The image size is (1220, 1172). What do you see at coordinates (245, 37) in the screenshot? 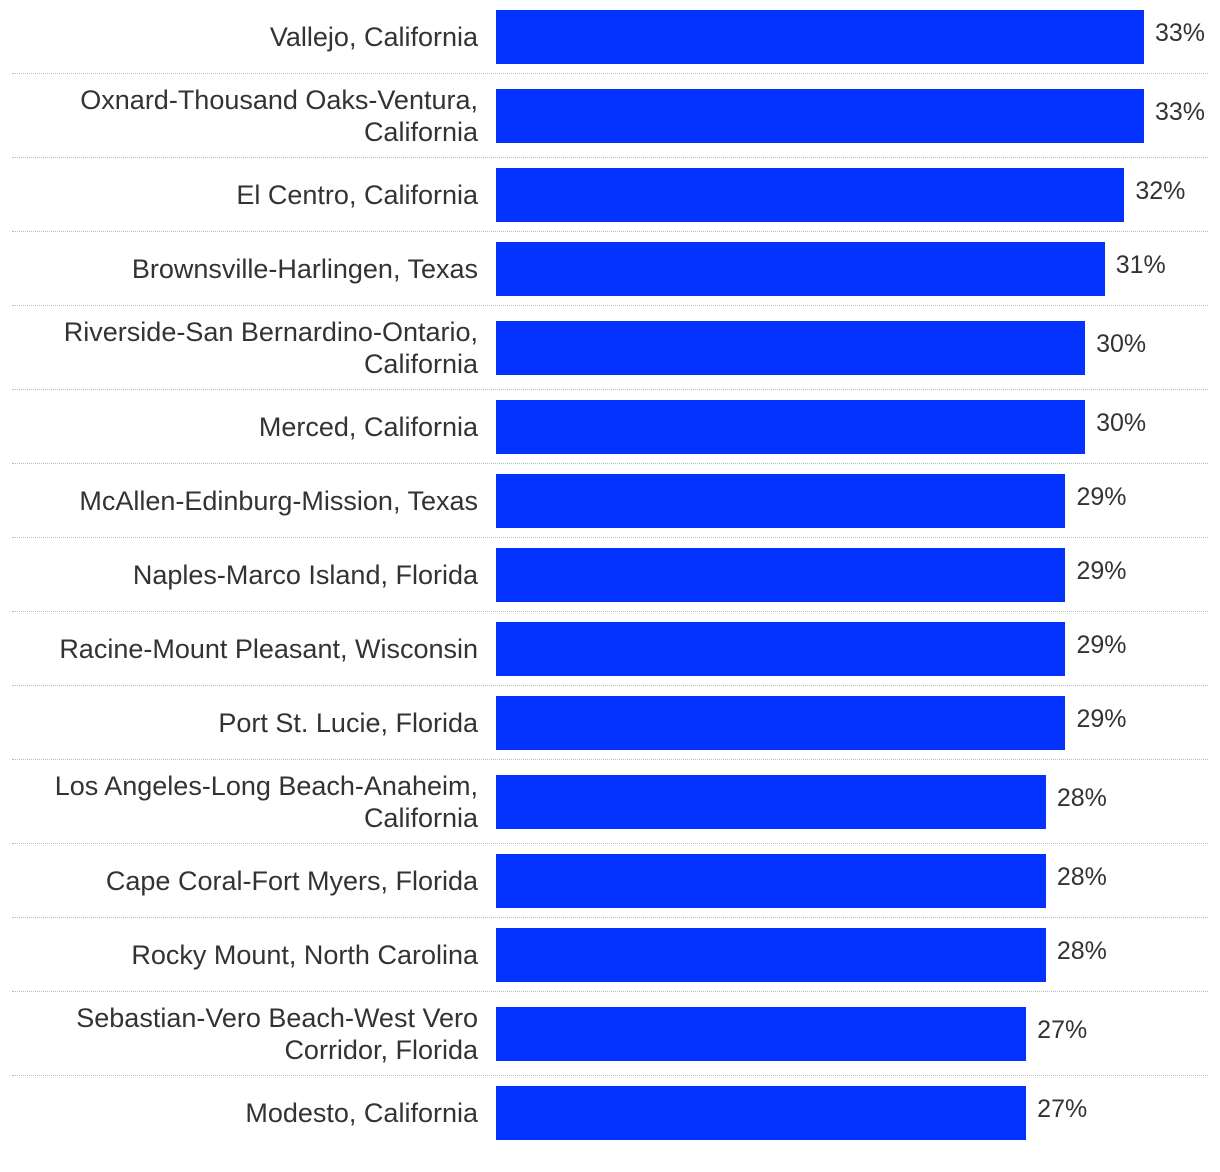
I see `category-label: Vallejo, California` at bounding box center [245, 37].